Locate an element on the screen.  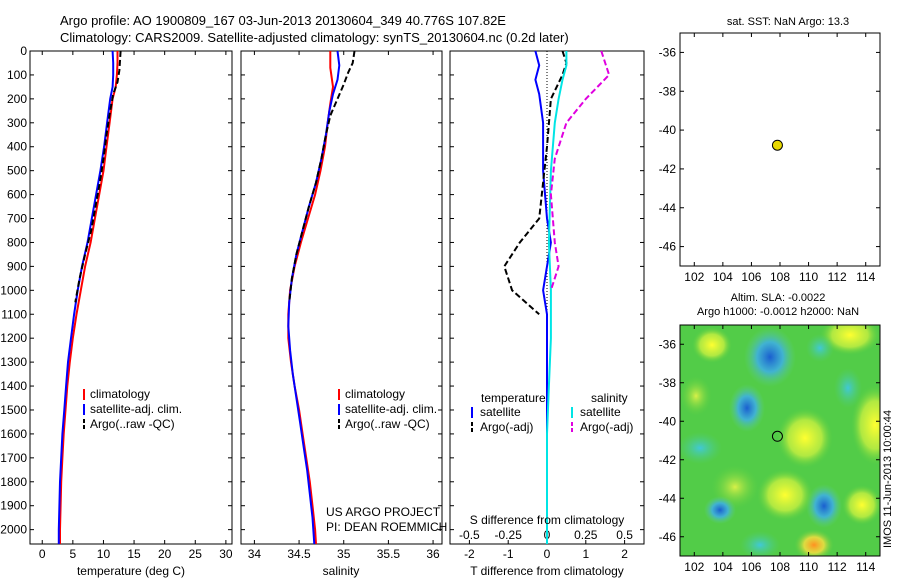
y-tick-label: -36 is located at coordinates (668, 344).